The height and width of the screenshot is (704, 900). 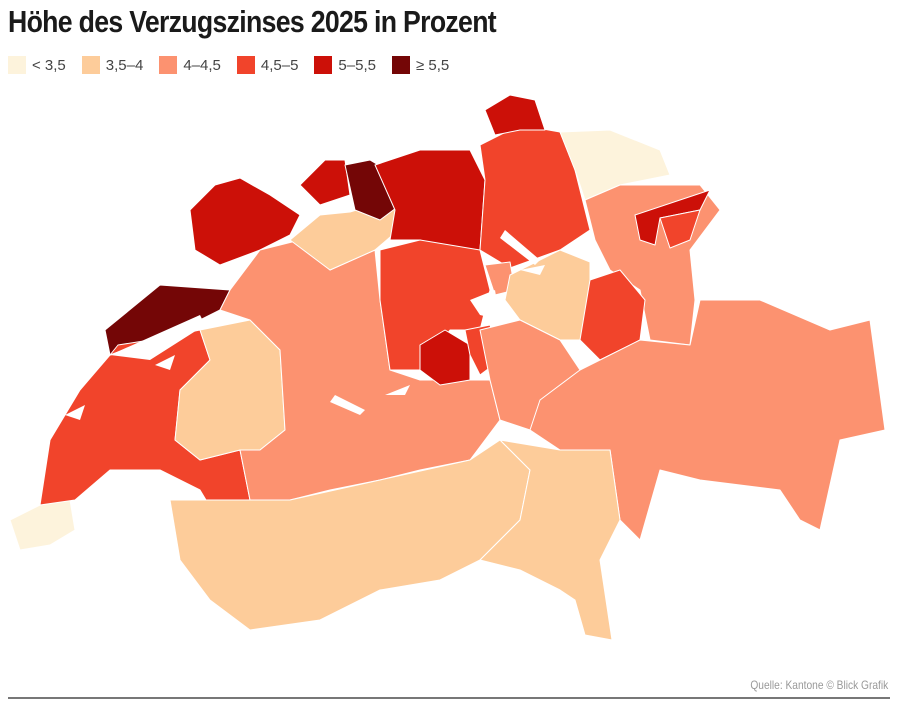 What do you see at coordinates (202, 65) in the screenshot?
I see `legend-label: 4–4,5` at bounding box center [202, 65].